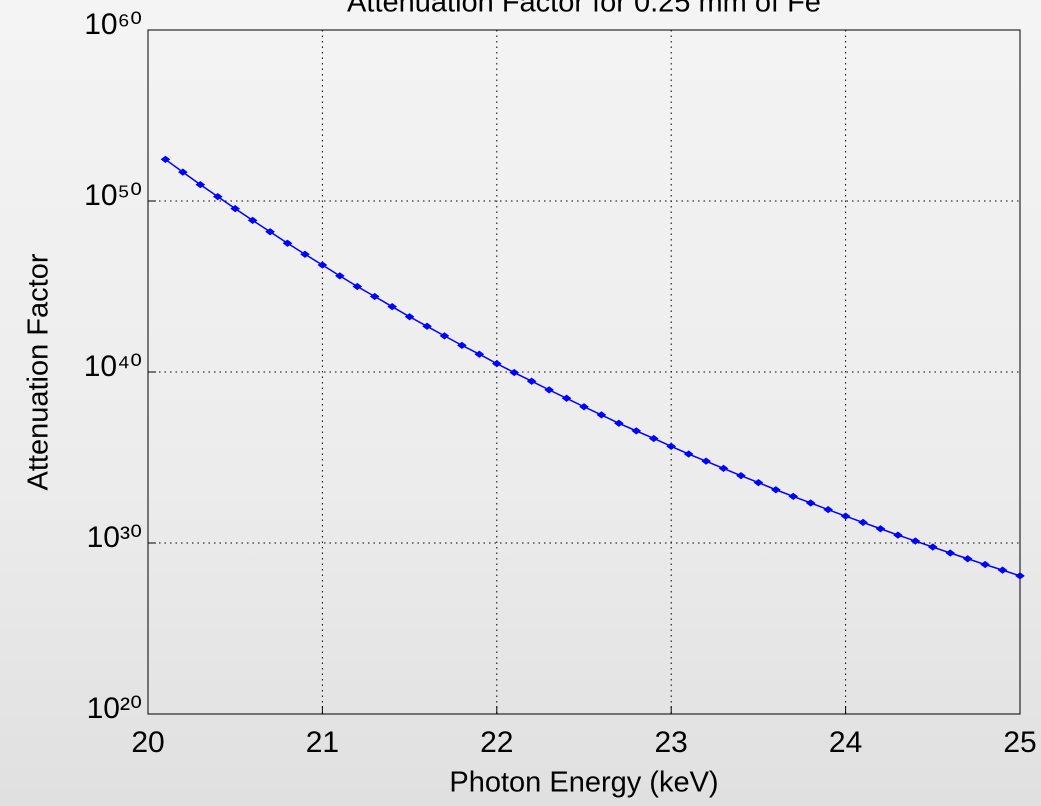  What do you see at coordinates (114, 537) in the screenshot?
I see `y-tick-label: 10³⁰` at bounding box center [114, 537].